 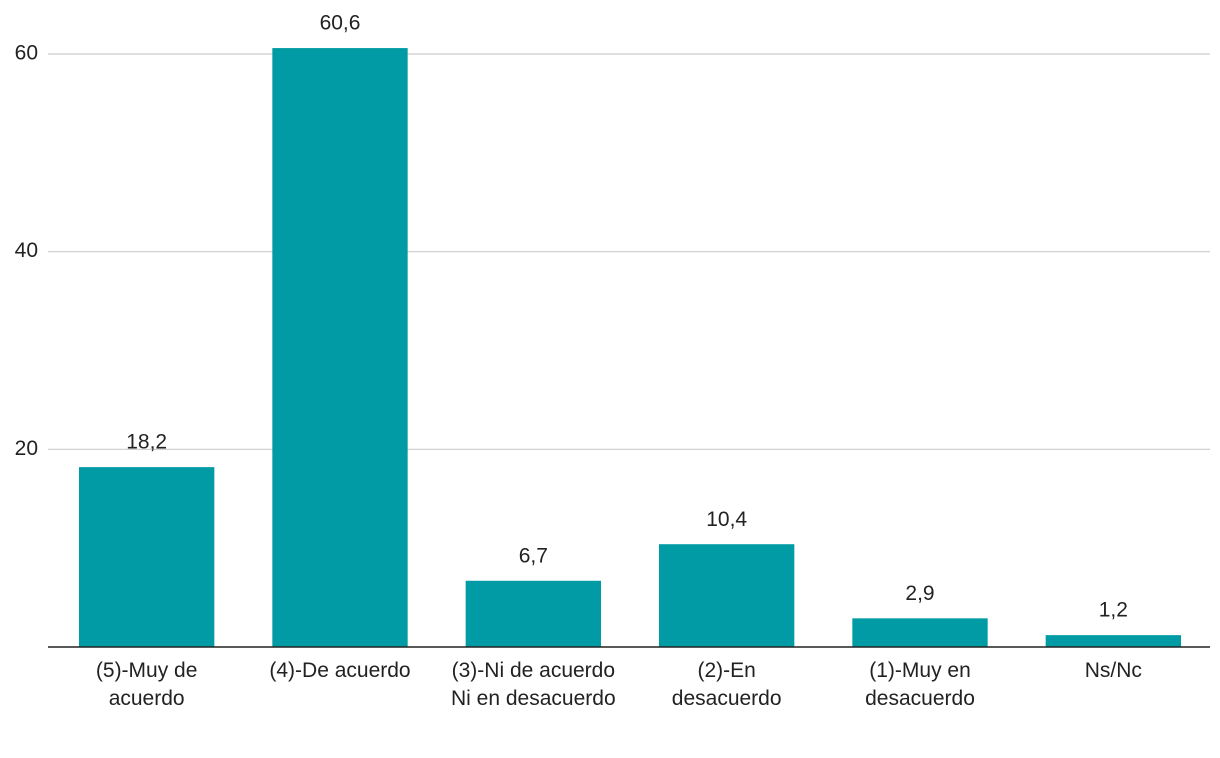 What do you see at coordinates (146, 684) in the screenshot?
I see `x-tick-label: (5)-Muy de acuerdo` at bounding box center [146, 684].